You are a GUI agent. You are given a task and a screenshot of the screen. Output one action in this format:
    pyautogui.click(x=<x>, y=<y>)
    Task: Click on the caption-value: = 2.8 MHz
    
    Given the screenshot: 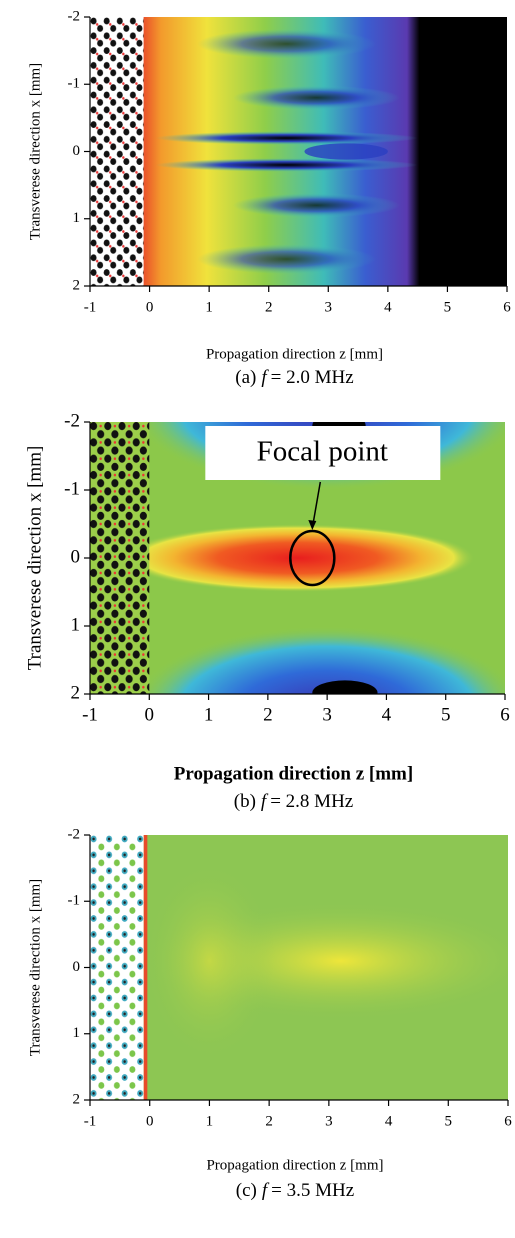 What is the action you would take?
    pyautogui.click(x=311, y=801)
    